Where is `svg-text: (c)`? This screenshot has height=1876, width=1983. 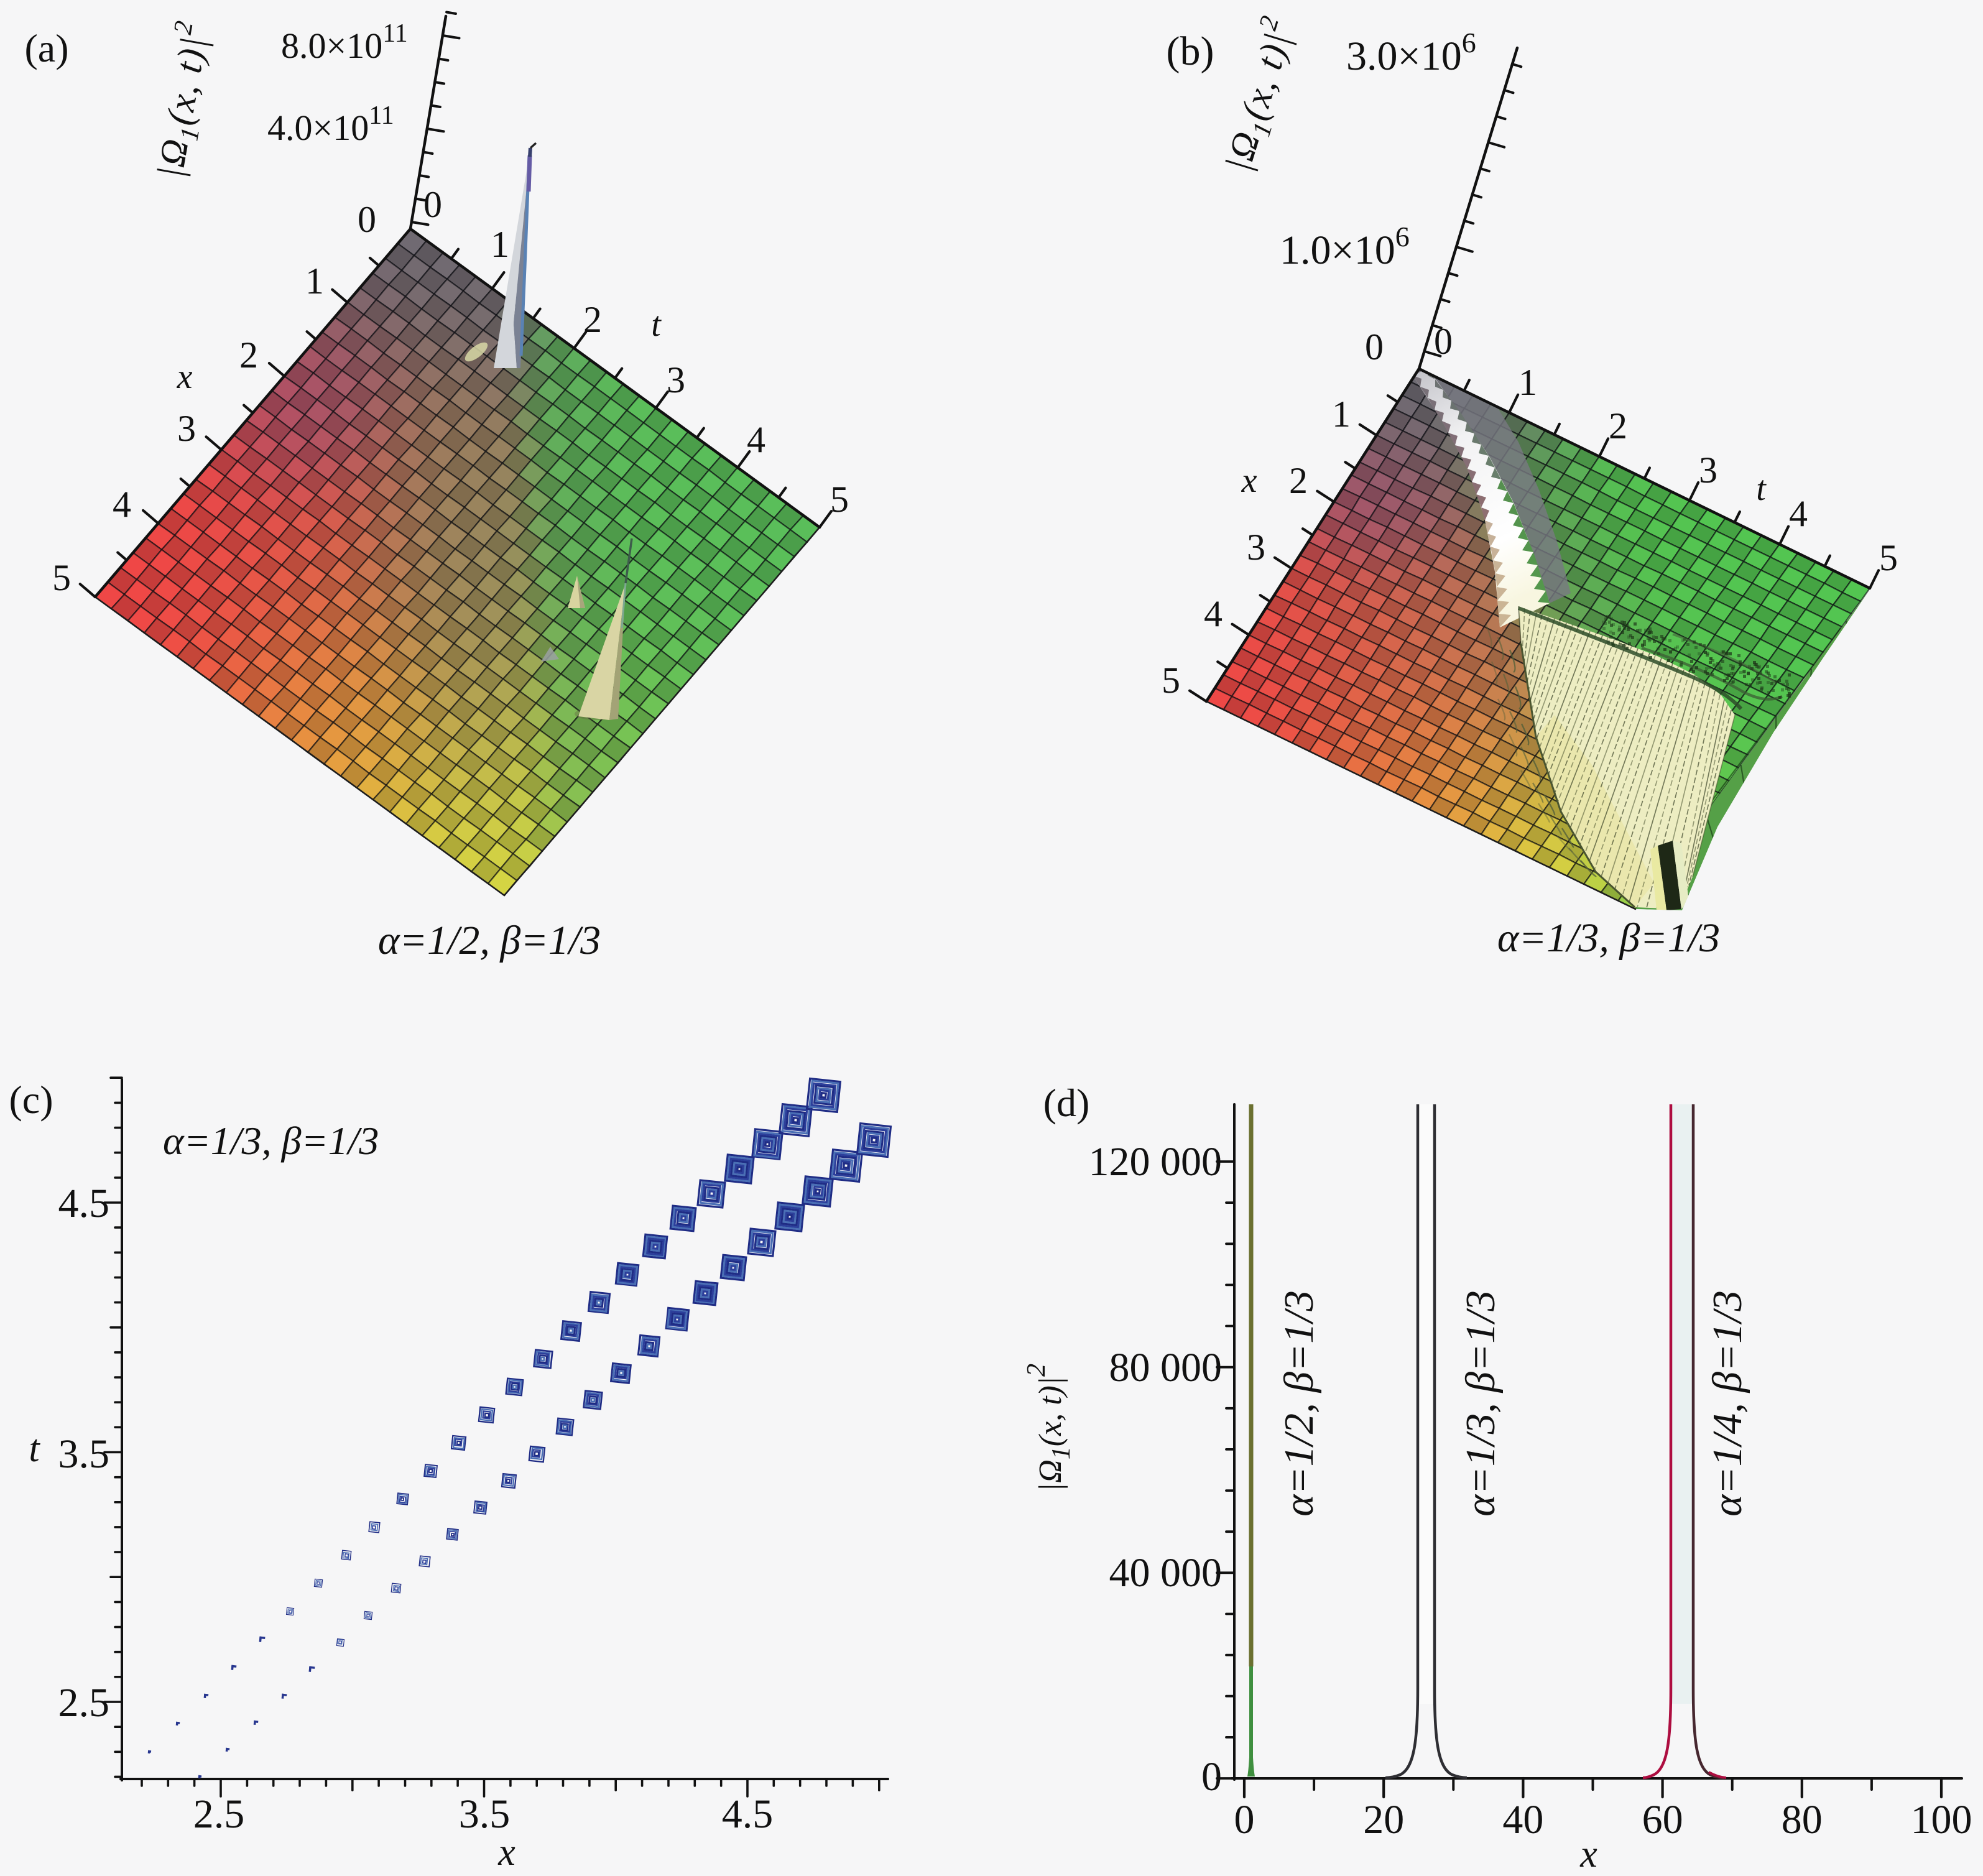 svg-text: (c) is located at coordinates (31, 1100).